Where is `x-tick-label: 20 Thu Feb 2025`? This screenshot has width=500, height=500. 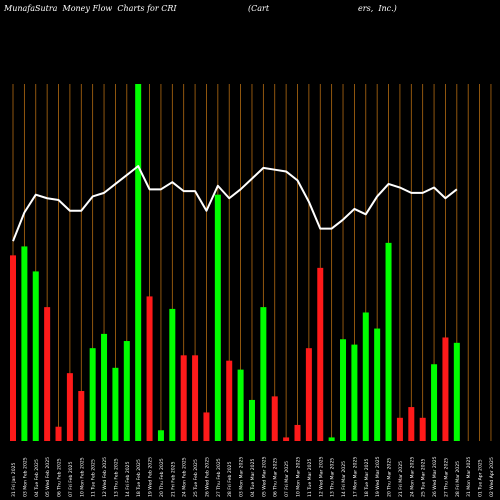
x-tick-label: 20 Thu Feb 2025 is located at coordinates (162, 477).